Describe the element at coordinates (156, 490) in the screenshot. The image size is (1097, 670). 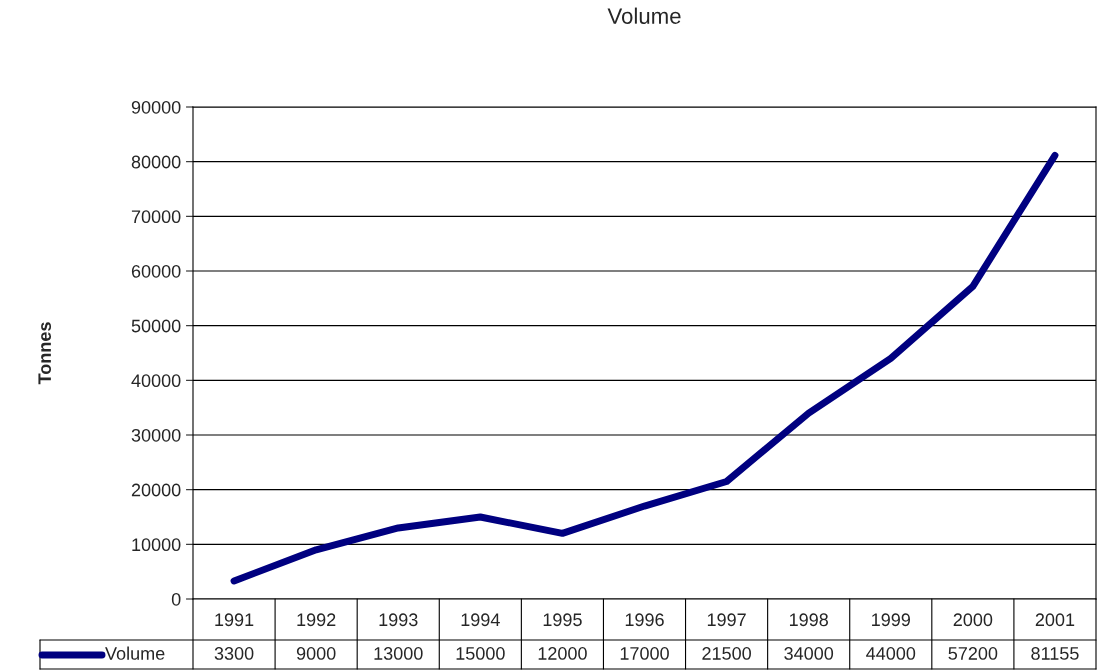
I see `y-tick-label: 20000` at that location.